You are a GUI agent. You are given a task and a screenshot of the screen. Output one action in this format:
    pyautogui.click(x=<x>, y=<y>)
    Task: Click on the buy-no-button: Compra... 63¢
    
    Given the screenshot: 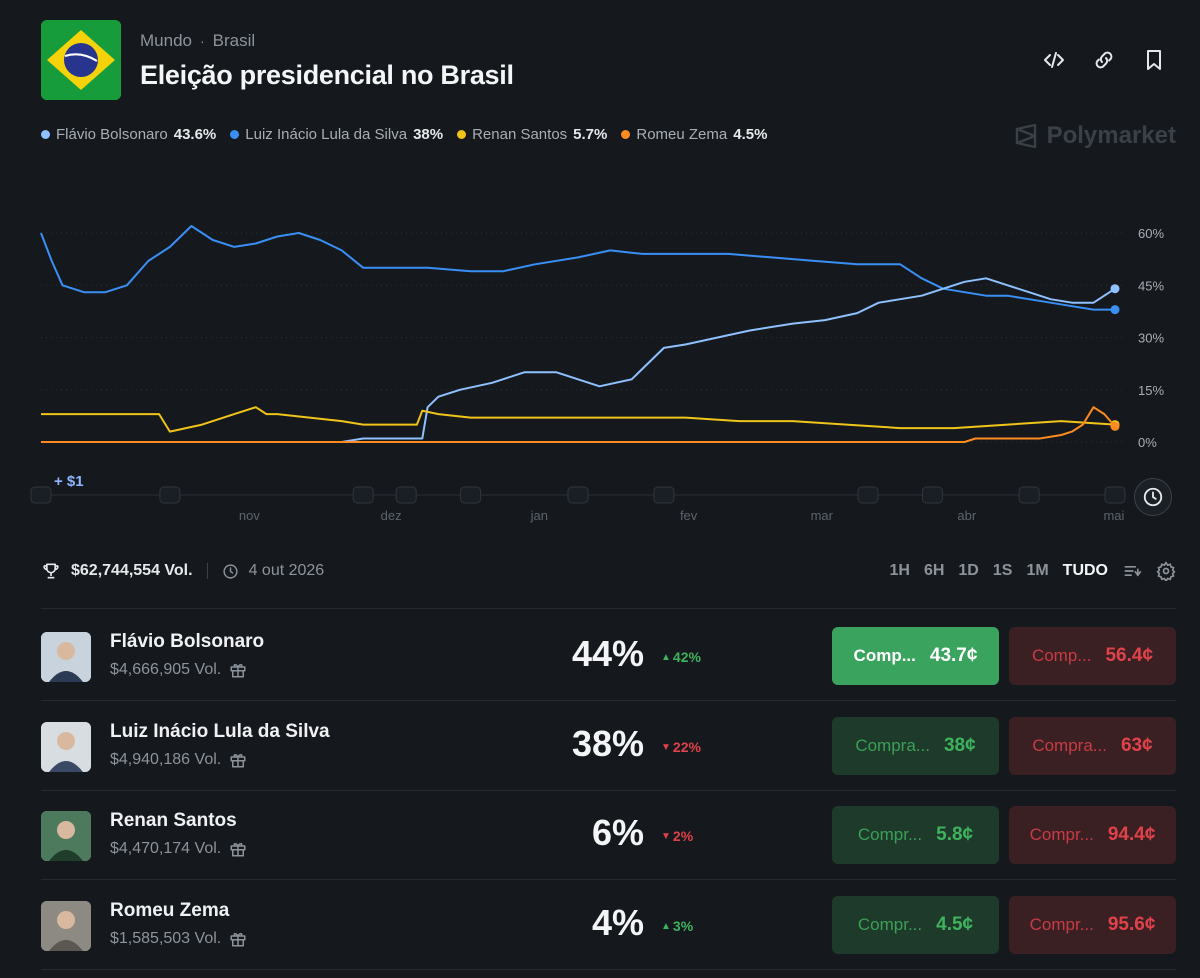 What is the action you would take?
    pyautogui.click(x=1092, y=746)
    